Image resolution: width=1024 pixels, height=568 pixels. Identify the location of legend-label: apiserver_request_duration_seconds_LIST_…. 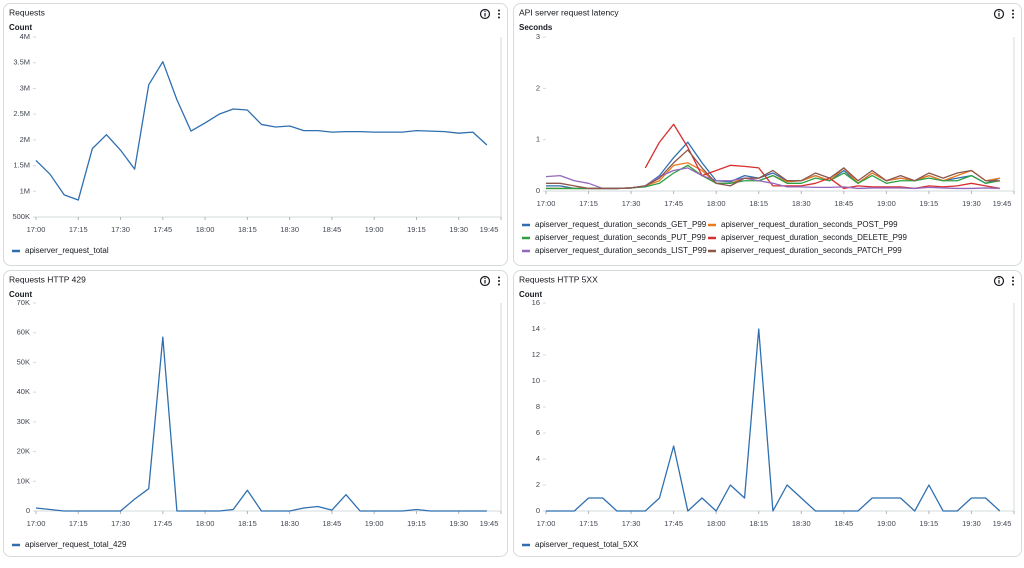
(621, 250).